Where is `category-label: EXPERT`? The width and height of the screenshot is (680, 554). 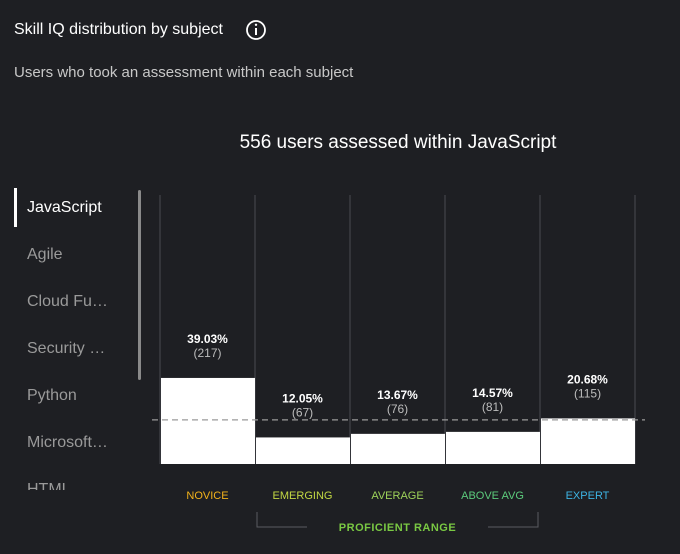 category-label: EXPERT is located at coordinates (588, 496).